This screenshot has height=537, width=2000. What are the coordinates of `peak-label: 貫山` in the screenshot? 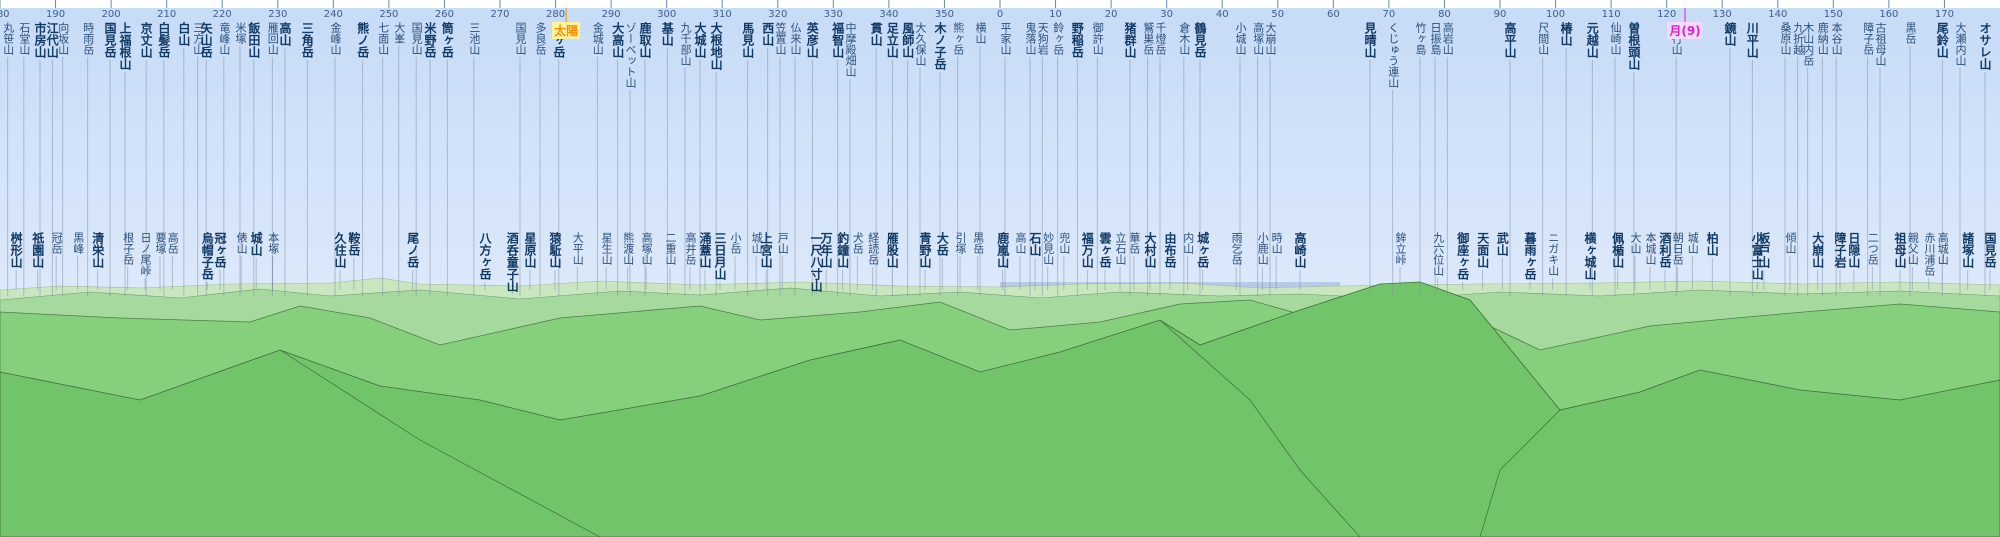 It's located at (876, 34).